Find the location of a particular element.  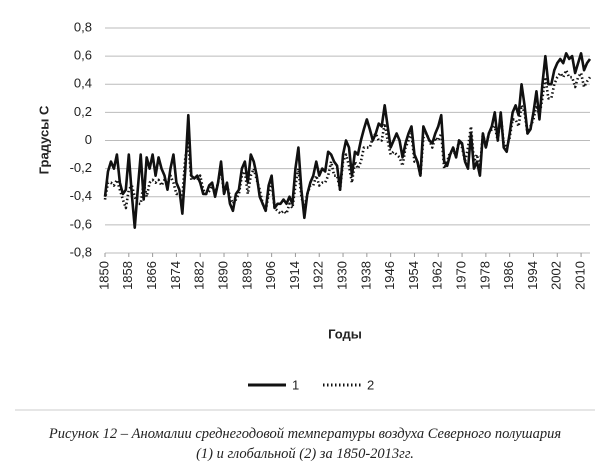

x-tick-label: 1970 is located at coordinates (460, 275).